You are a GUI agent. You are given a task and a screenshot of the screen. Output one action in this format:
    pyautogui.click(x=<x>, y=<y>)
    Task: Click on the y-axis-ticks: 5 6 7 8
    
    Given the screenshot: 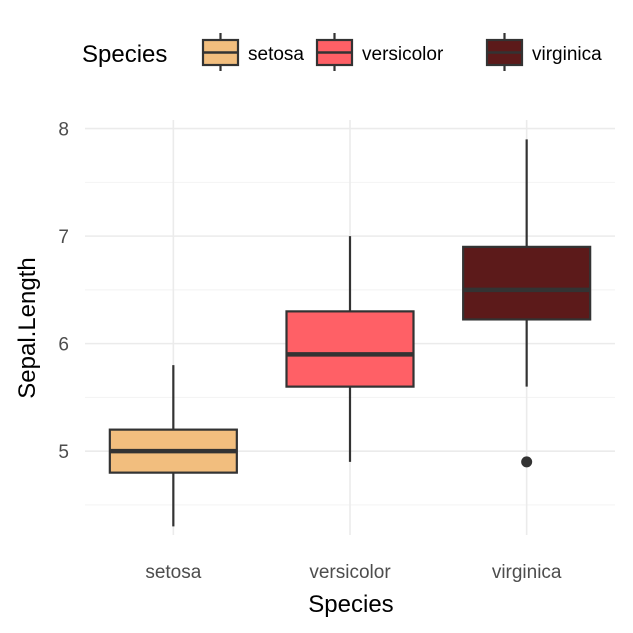 What is the action you would take?
    pyautogui.click(x=63, y=292)
    